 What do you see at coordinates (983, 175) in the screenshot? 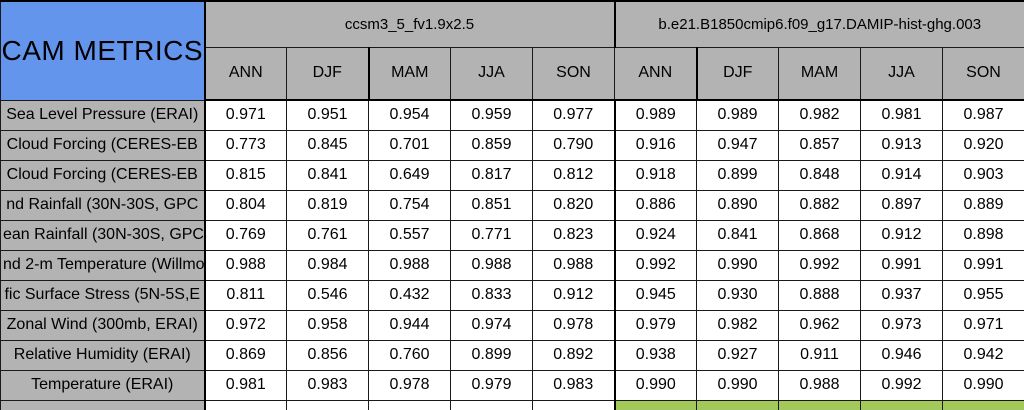
I see `value-cell: 0.903` at bounding box center [983, 175].